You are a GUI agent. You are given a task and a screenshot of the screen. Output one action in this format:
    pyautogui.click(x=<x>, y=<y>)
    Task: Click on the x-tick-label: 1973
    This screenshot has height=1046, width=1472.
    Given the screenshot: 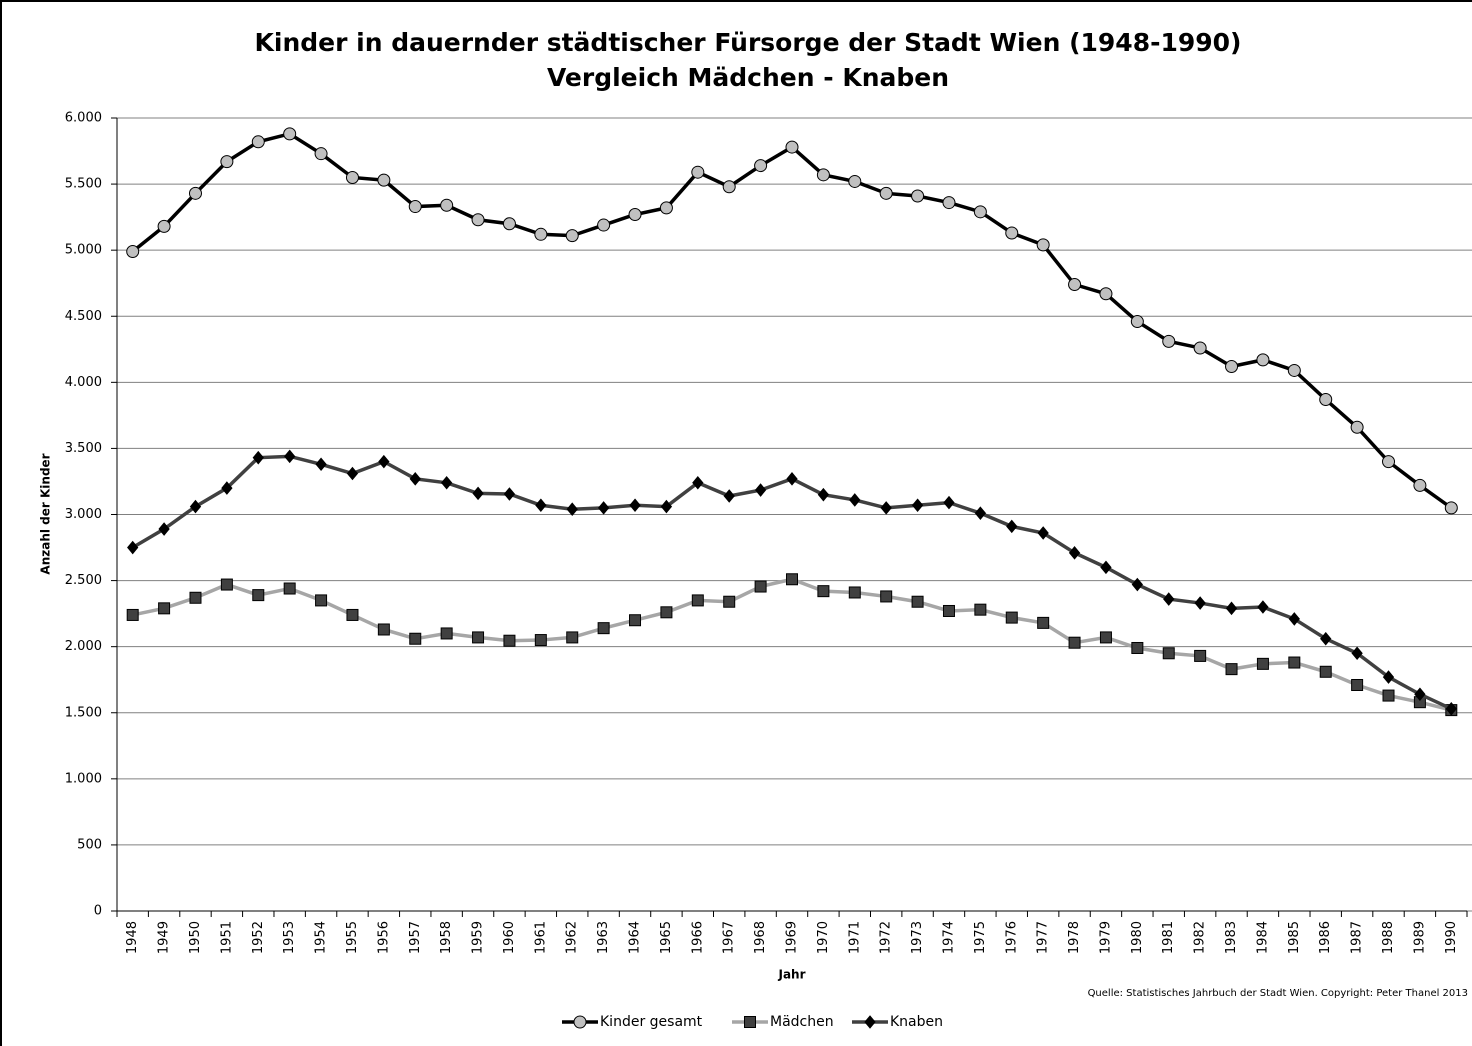 What is the action you would take?
    pyautogui.click(x=917, y=937)
    